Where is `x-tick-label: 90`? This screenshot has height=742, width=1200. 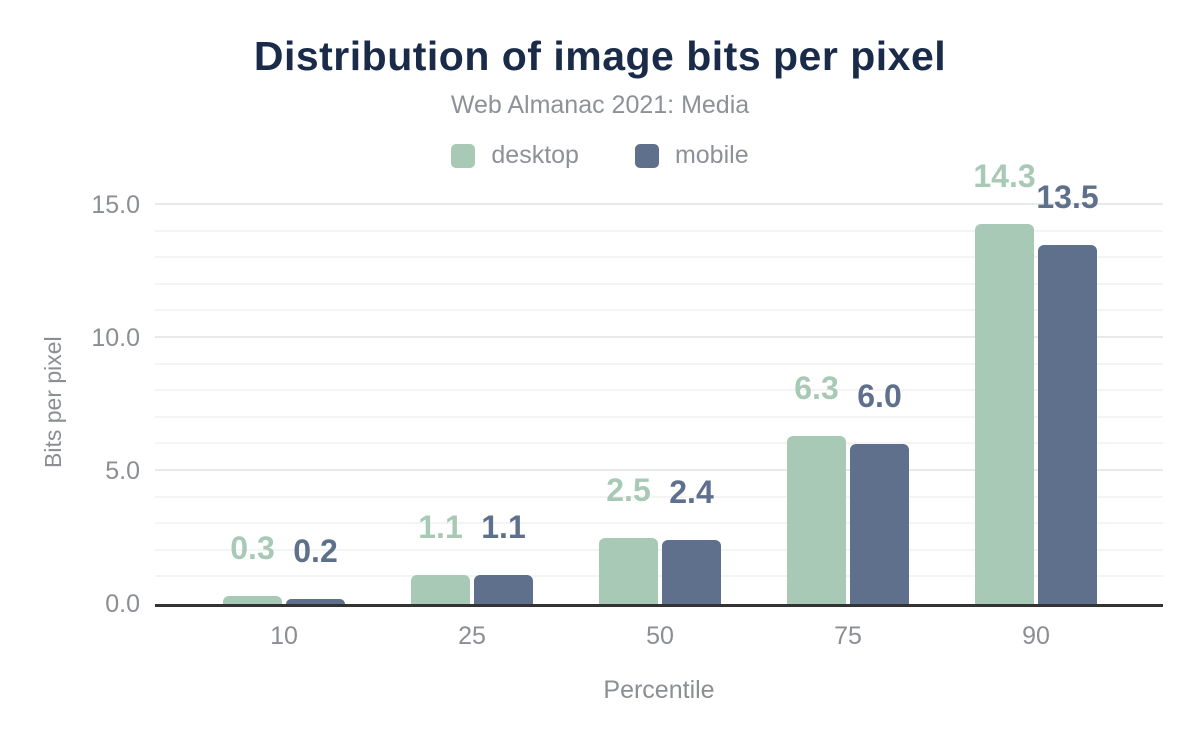 x-tick-label: 90 is located at coordinates (1036, 636).